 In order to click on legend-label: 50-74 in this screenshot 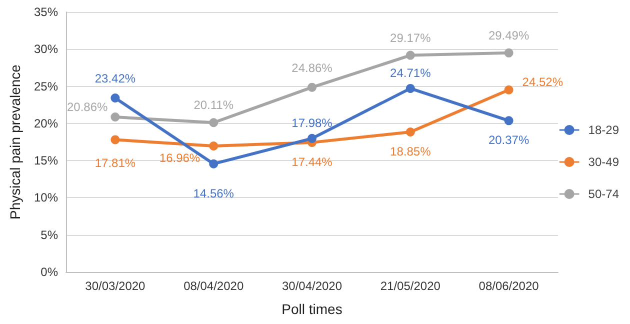, I will do `click(604, 194)`.